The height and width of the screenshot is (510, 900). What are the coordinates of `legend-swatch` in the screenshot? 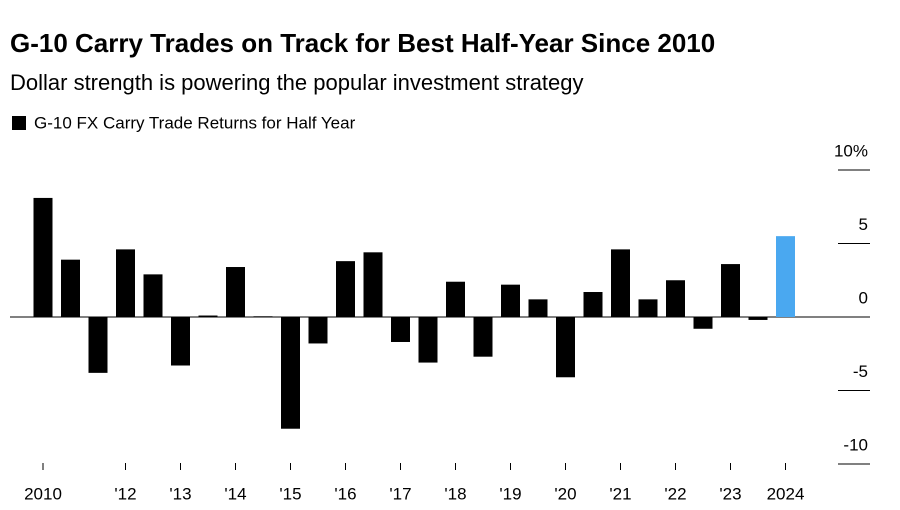 It's located at (19, 123).